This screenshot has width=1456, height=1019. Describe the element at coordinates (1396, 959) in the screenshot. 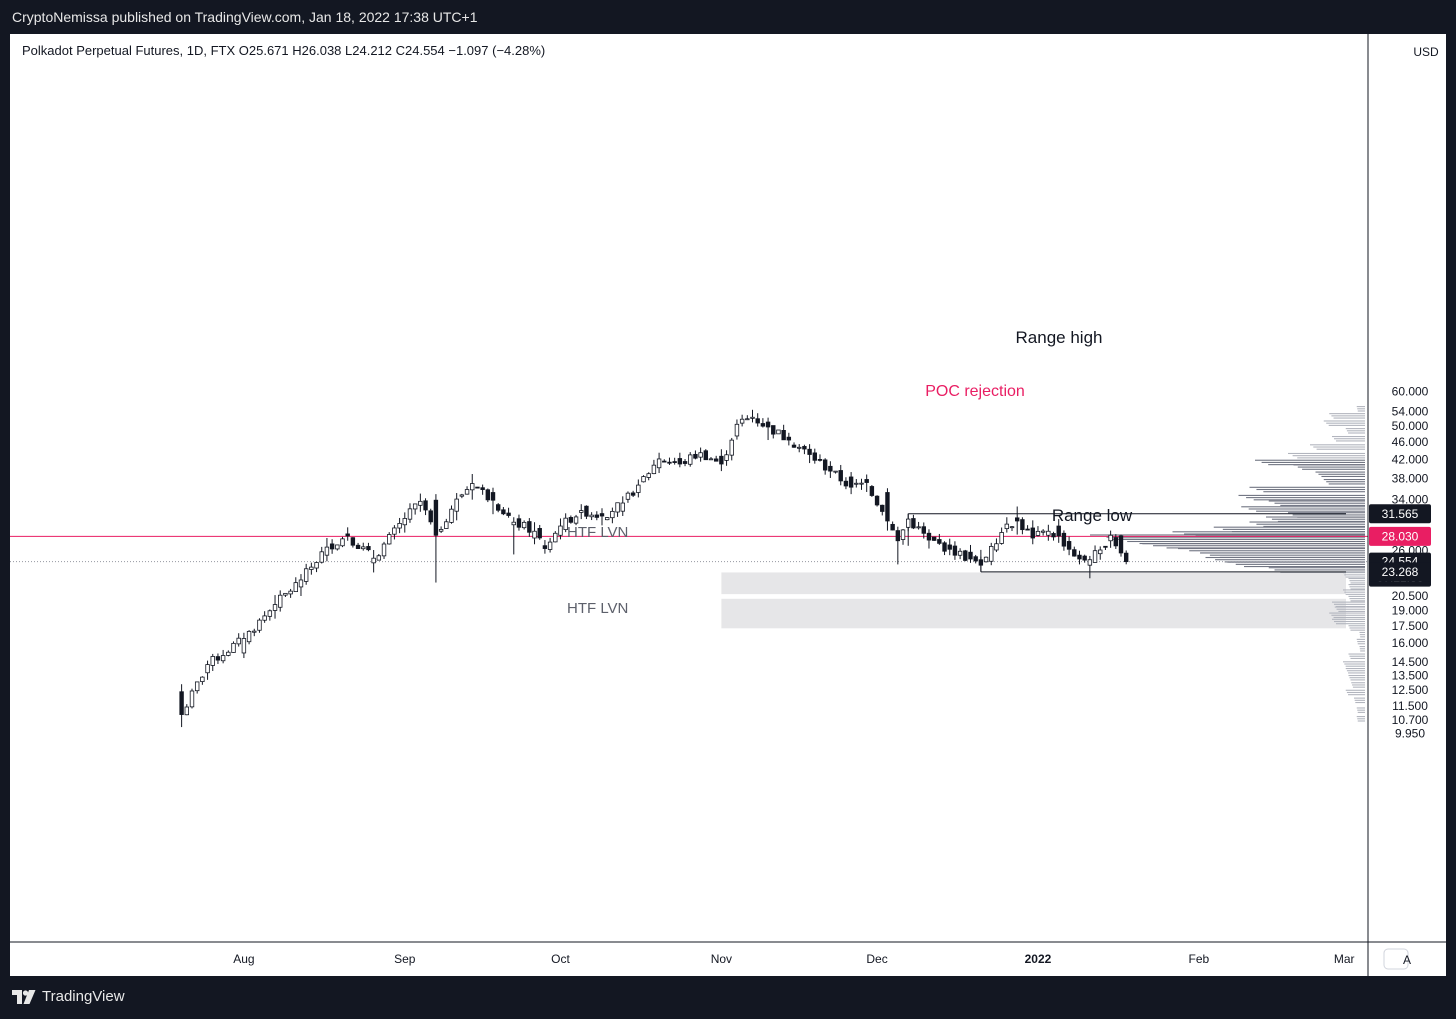

I see `auto-scale-box` at that location.